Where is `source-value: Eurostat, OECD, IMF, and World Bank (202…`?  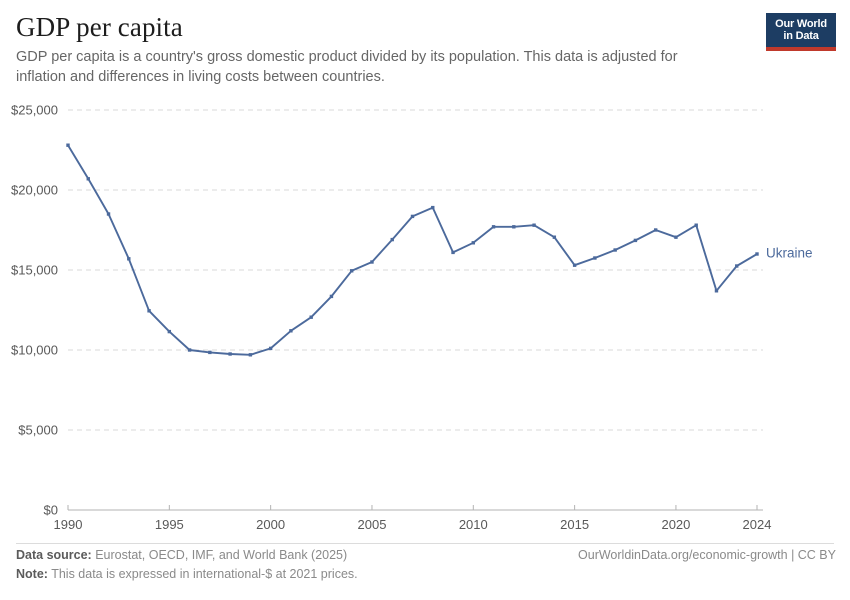
source-value: Eurostat, OECD, IMF, and World Bank (202… is located at coordinates (221, 555).